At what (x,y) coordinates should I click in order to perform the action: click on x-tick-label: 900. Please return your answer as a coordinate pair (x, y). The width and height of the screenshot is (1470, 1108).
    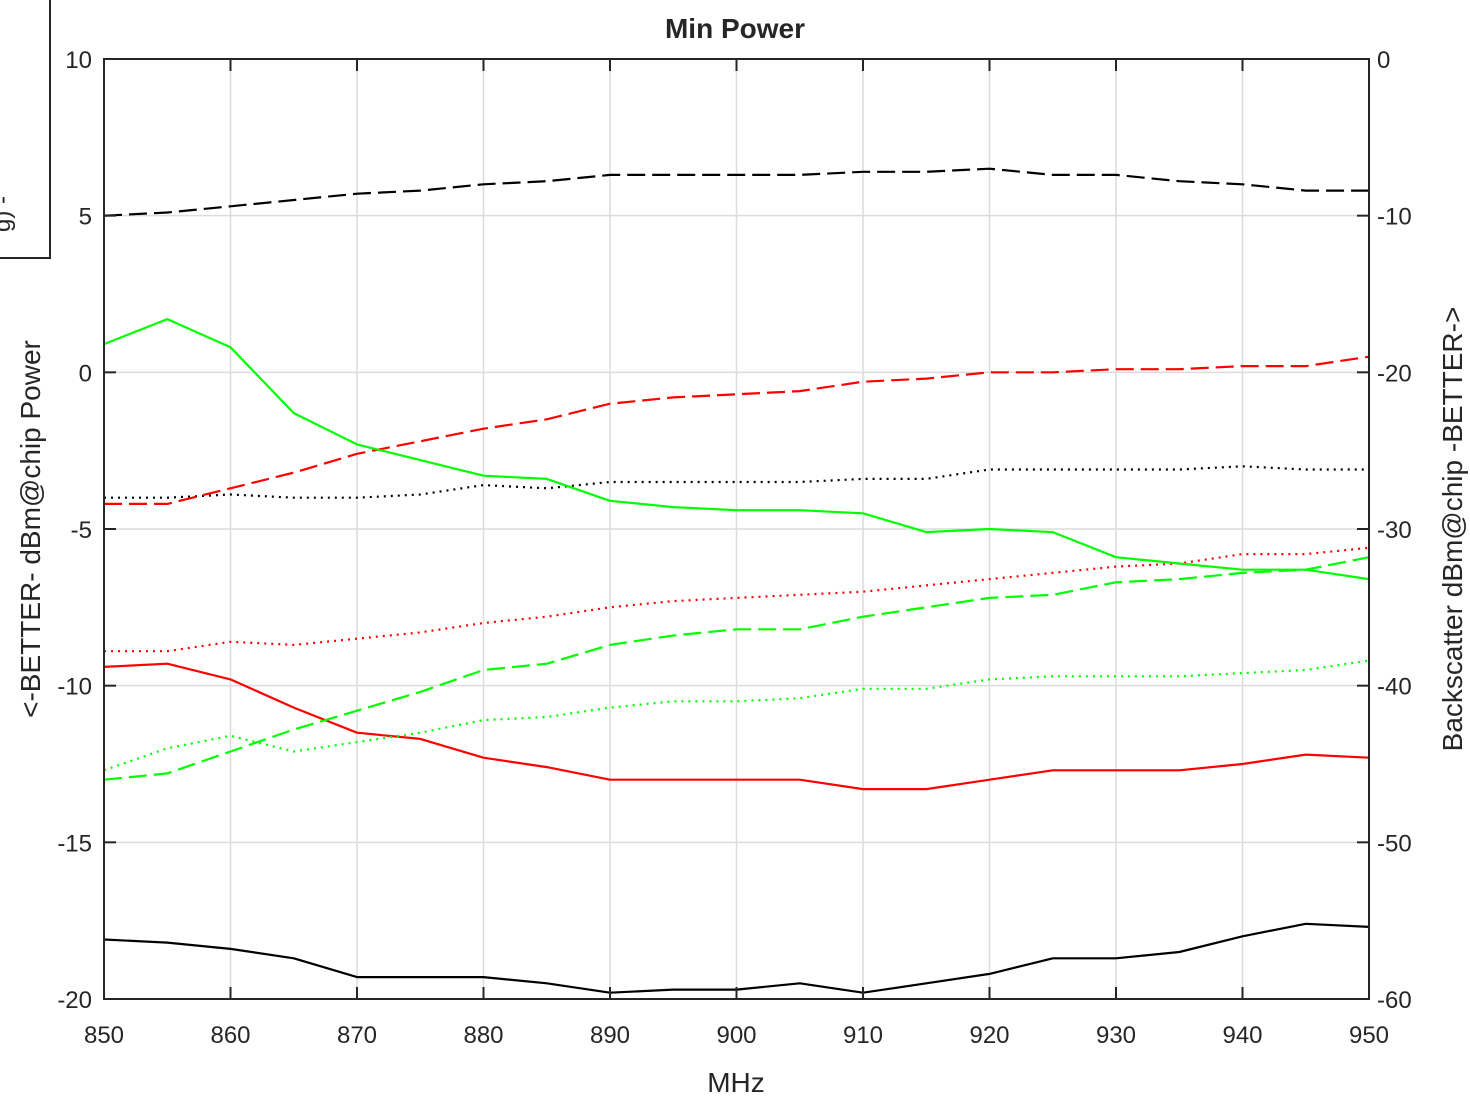
    Looking at the image, I should click on (736, 1035).